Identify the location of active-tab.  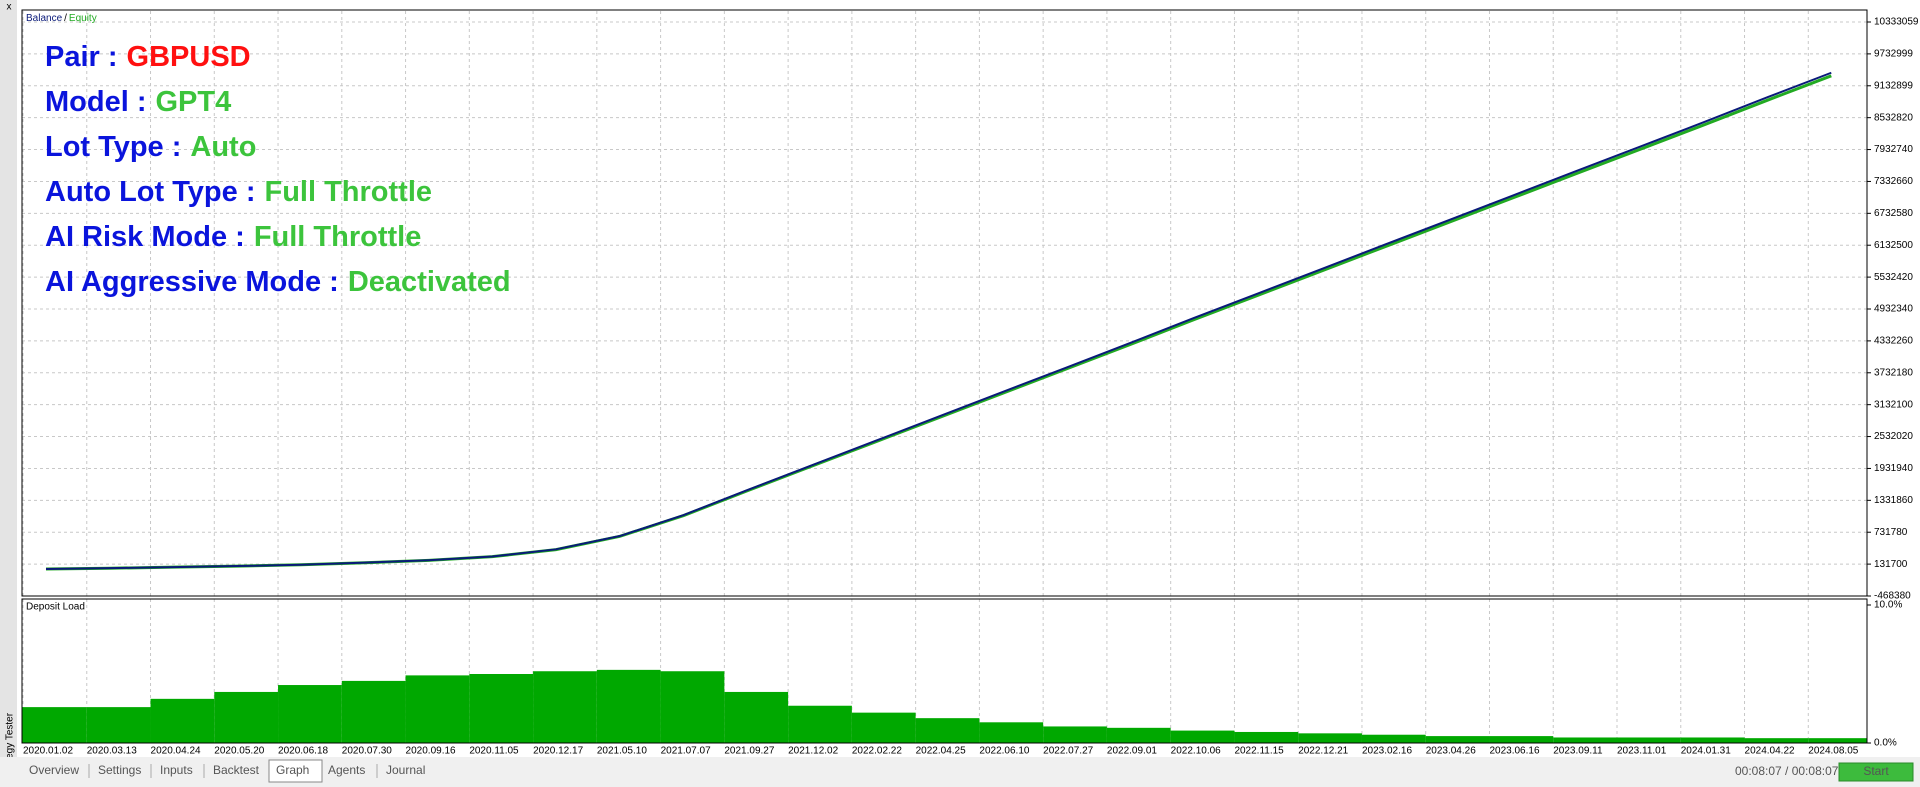
(295, 771).